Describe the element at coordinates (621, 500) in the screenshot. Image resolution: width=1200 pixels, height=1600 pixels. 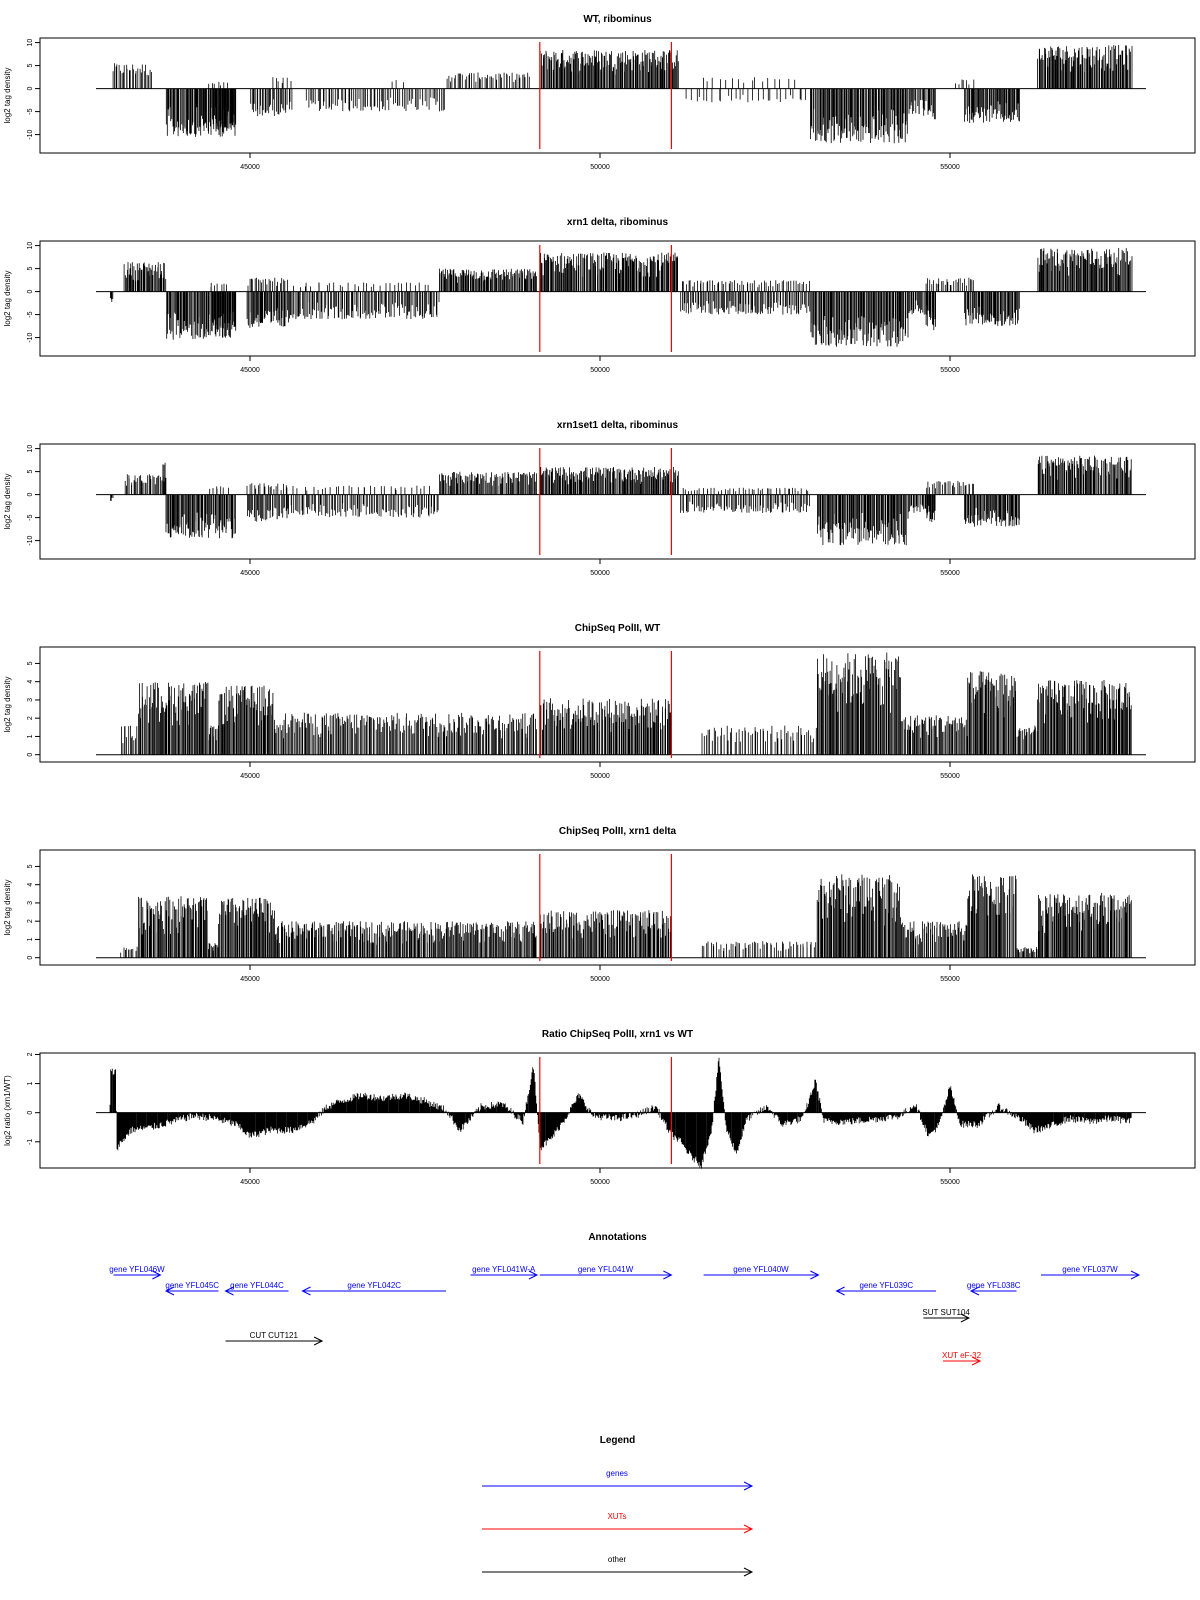
I see `signal-bars` at that location.